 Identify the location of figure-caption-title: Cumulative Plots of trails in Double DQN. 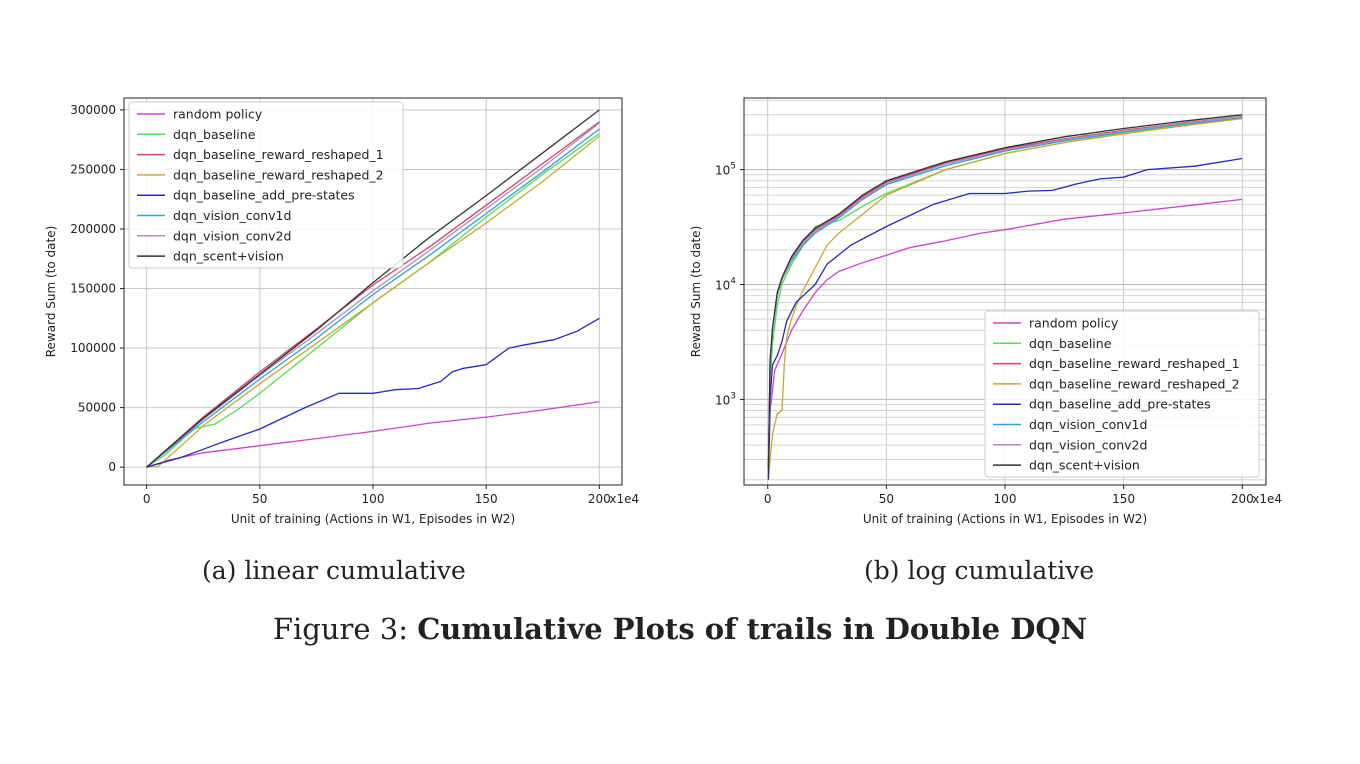
(752, 629).